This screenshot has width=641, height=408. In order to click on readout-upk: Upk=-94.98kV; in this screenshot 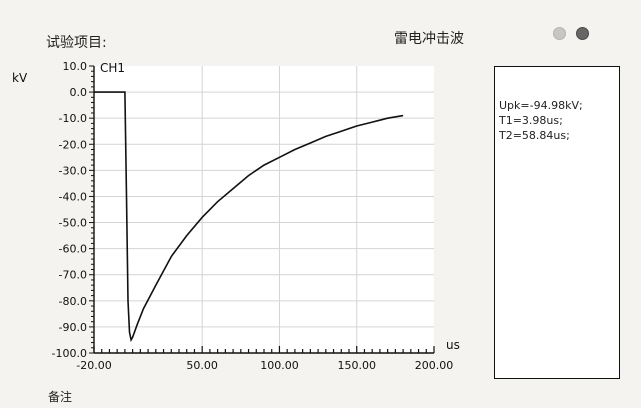, I will do `click(541, 105)`.